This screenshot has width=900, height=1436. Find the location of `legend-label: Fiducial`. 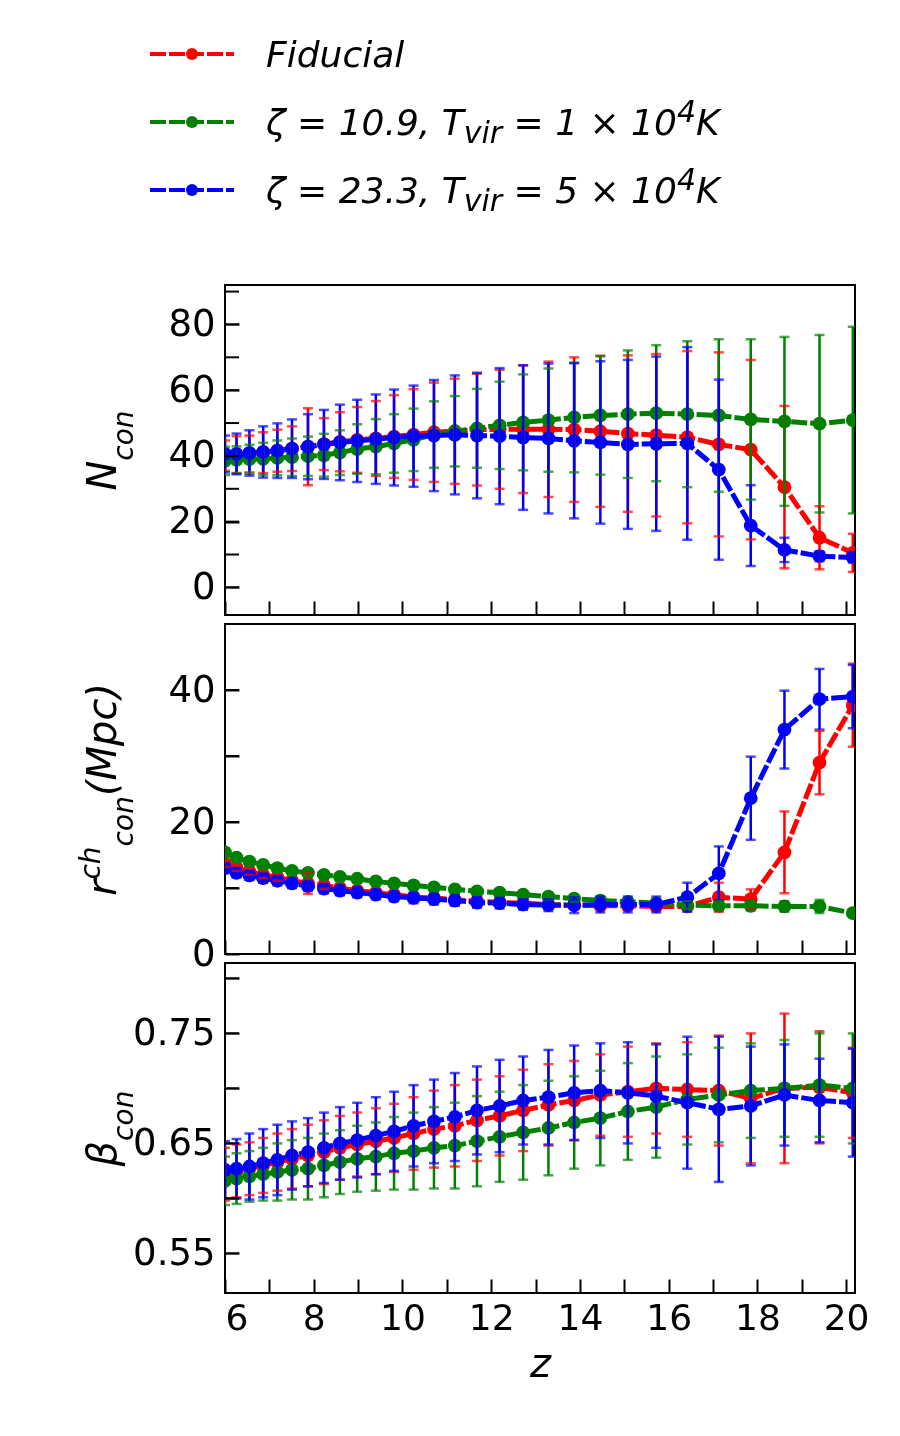

legend-label: Fiducial is located at coordinates (335, 54).